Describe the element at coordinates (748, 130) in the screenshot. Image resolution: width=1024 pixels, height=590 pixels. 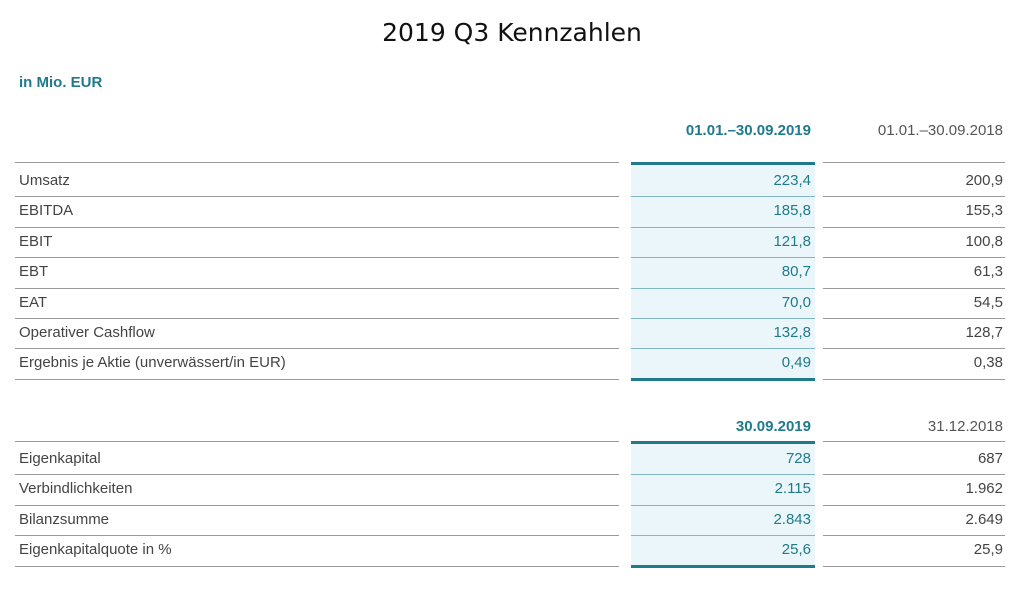
I see `section1-col-current-header: 01.01.–30.09.2019` at that location.